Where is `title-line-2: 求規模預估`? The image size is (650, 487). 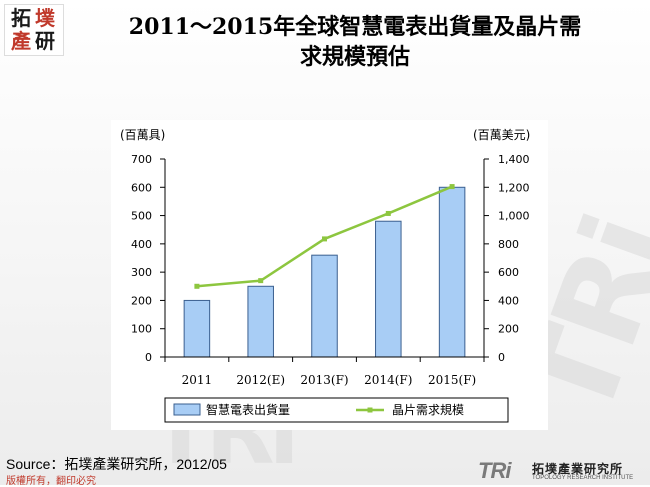 title-line-2: 求規模預估 is located at coordinates (354, 57).